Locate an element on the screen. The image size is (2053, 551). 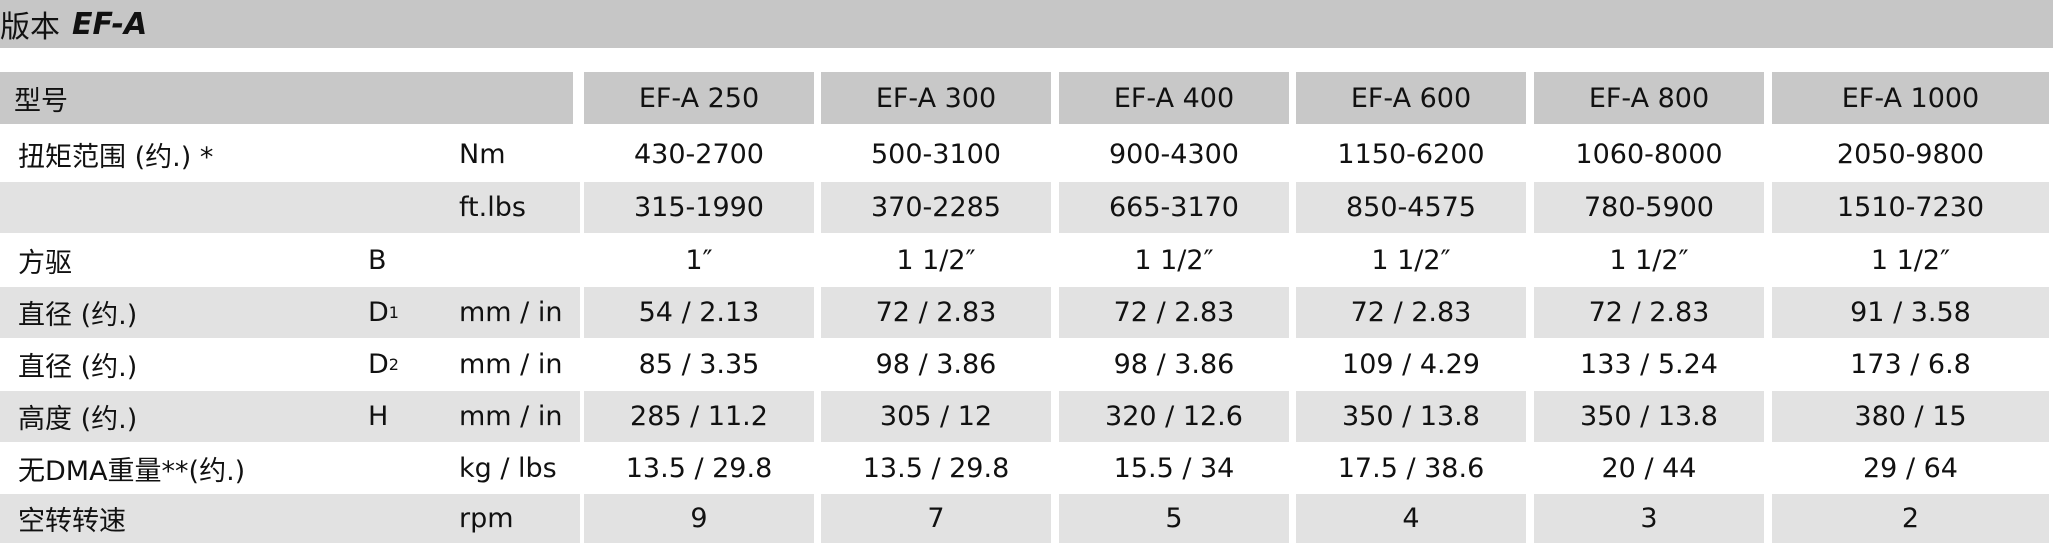
cell: 133 / 5.24 is located at coordinates (1649, 364).